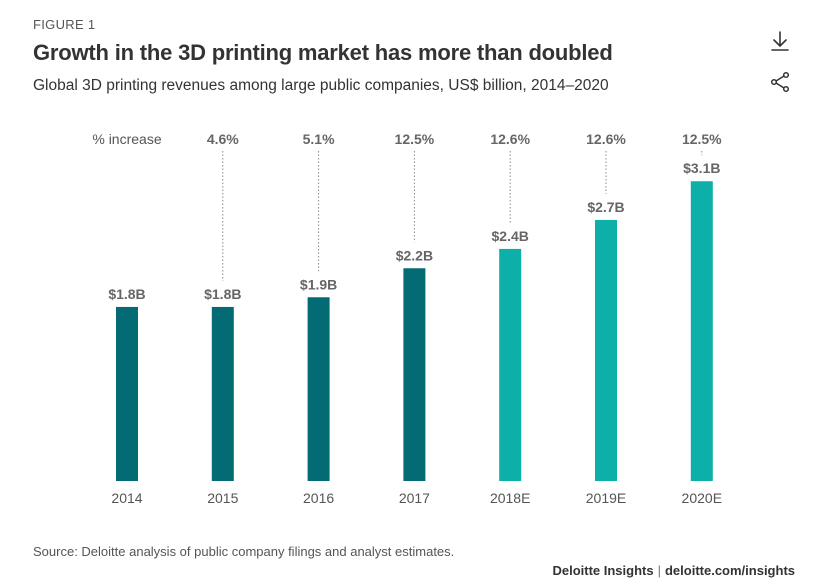  Describe the element at coordinates (702, 139) in the screenshot. I see `increase-label-2020E: 12.5%` at that location.